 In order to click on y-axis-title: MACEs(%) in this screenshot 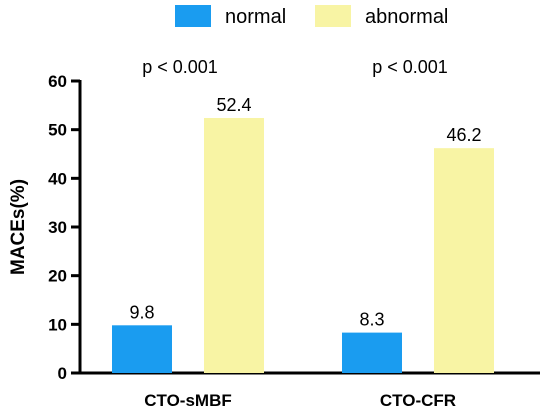, I will do `click(18, 227)`.